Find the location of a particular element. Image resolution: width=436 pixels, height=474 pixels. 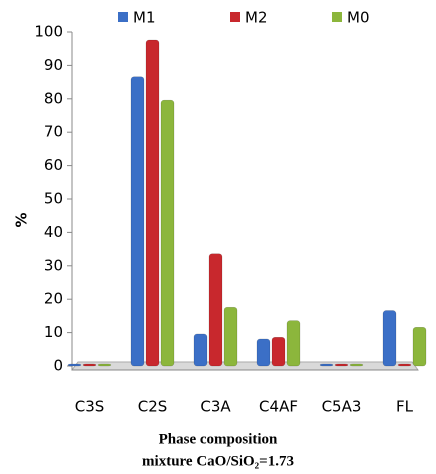

y-tick-label: 90 is located at coordinates (53, 65).